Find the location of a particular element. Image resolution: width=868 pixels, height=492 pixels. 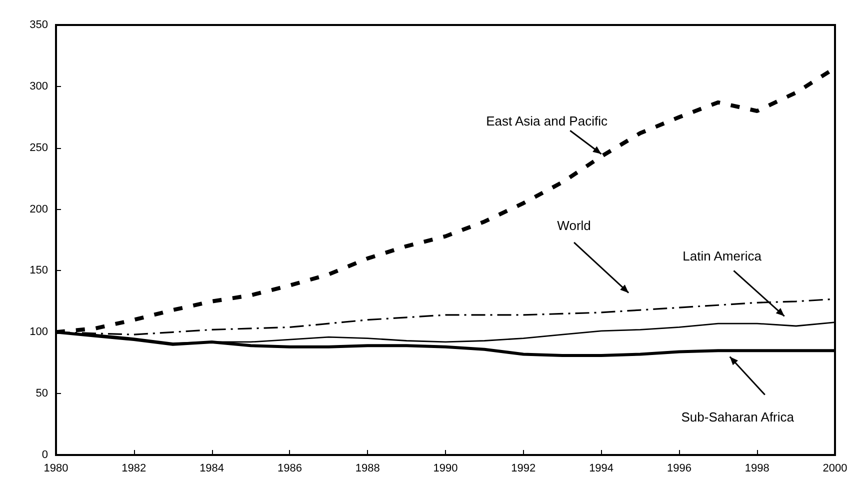

x-tick-label: 1982 is located at coordinates (134, 468).